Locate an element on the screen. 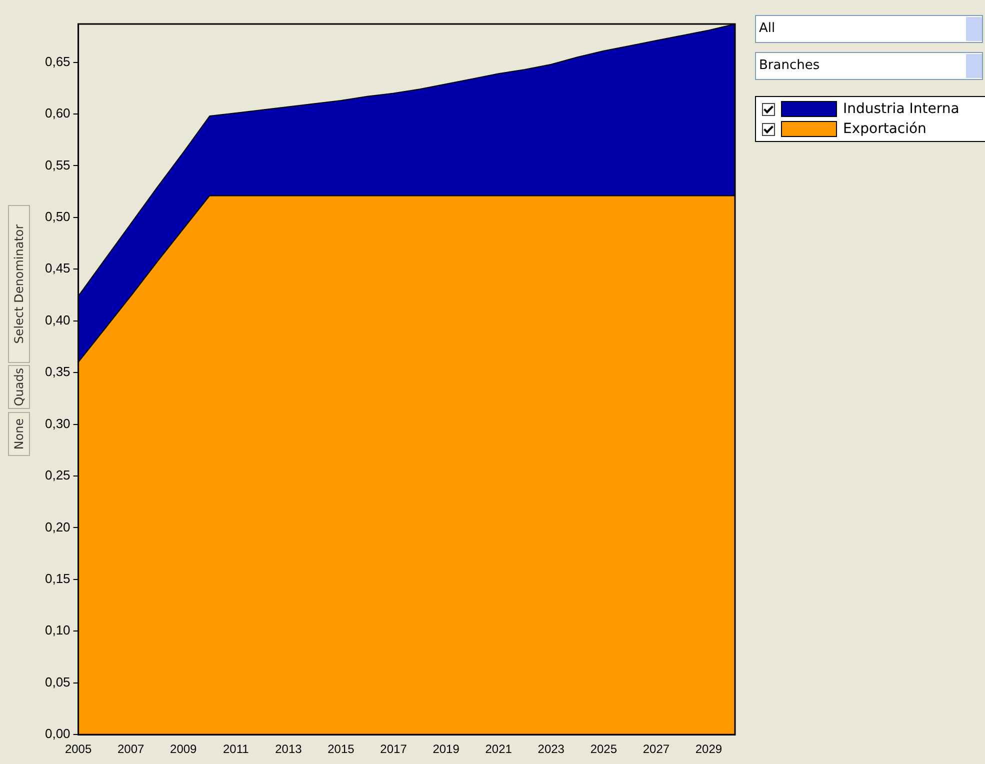 This screenshot has width=985, height=764. x-tick-label: 2023 is located at coordinates (551, 749).